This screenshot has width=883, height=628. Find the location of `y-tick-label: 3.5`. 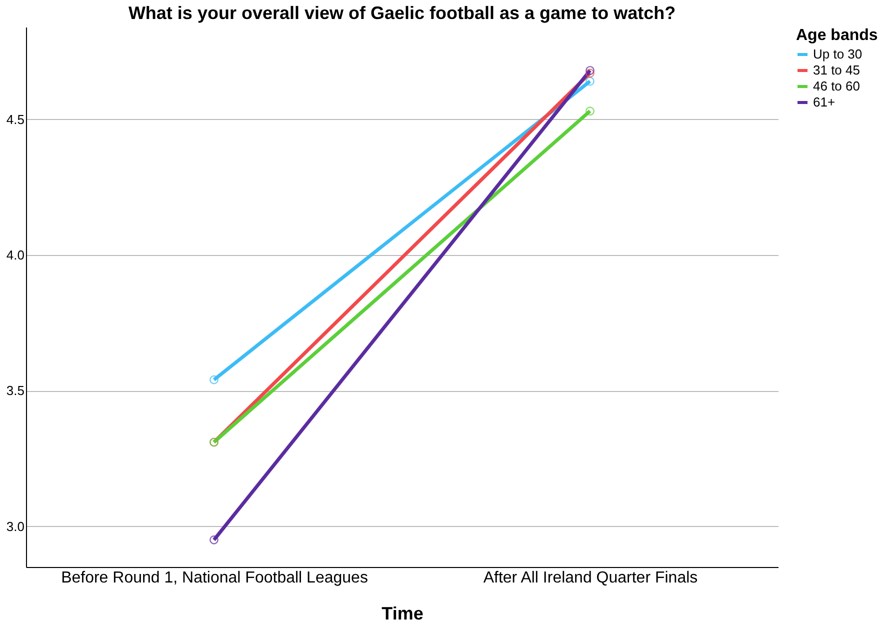

y-tick-label: 3.5 is located at coordinates (15, 390).